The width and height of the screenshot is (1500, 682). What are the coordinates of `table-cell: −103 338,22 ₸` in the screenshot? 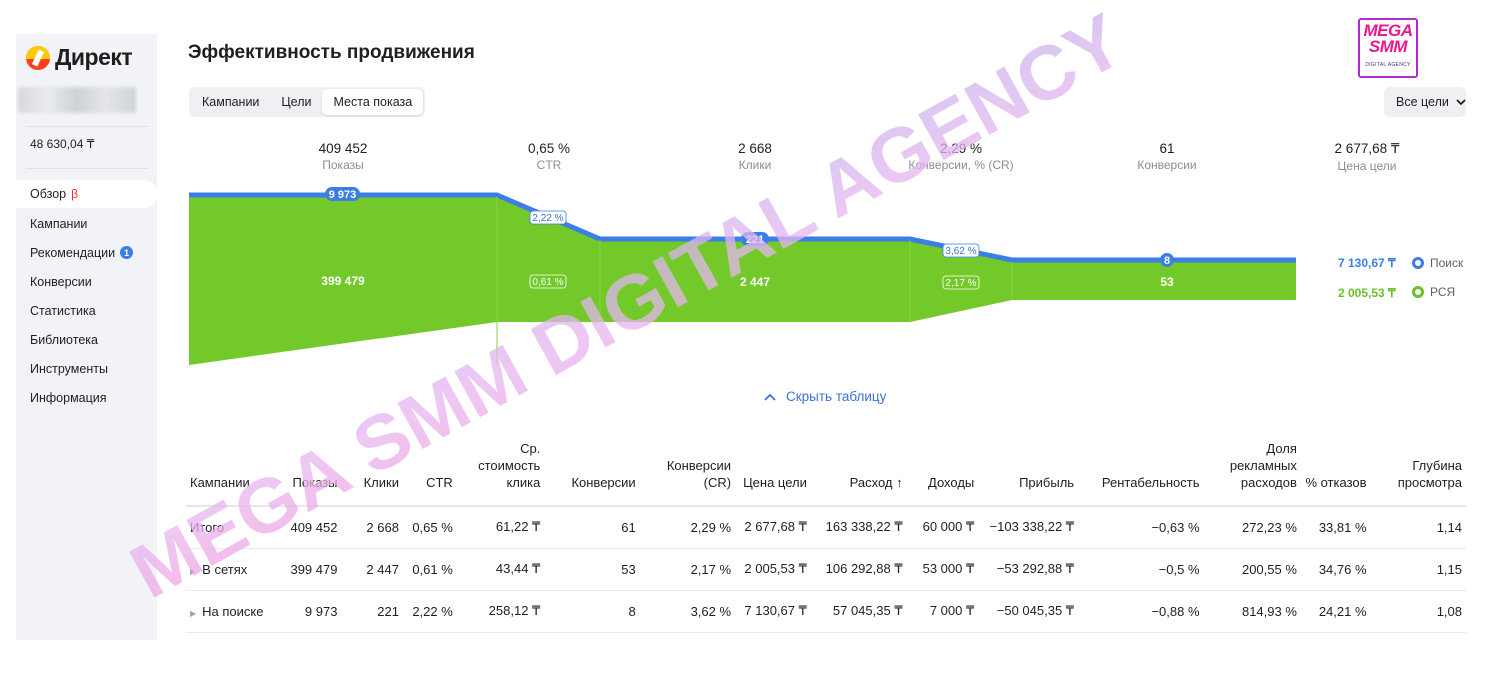 It's located at (1028, 527).